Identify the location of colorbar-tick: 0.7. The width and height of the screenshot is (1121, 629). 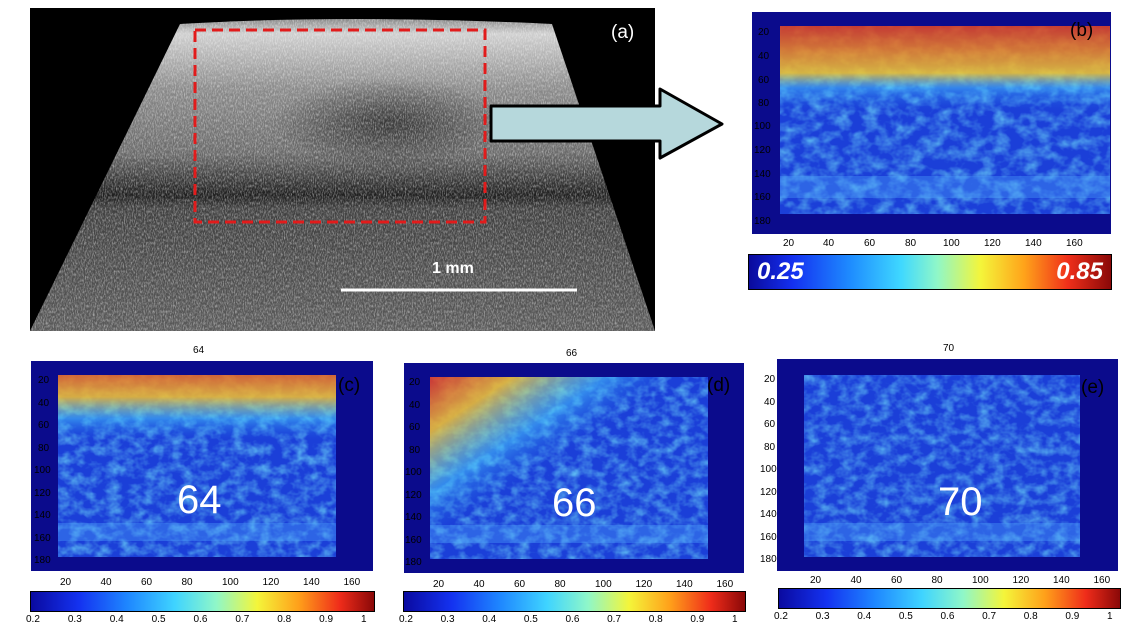
(989, 616).